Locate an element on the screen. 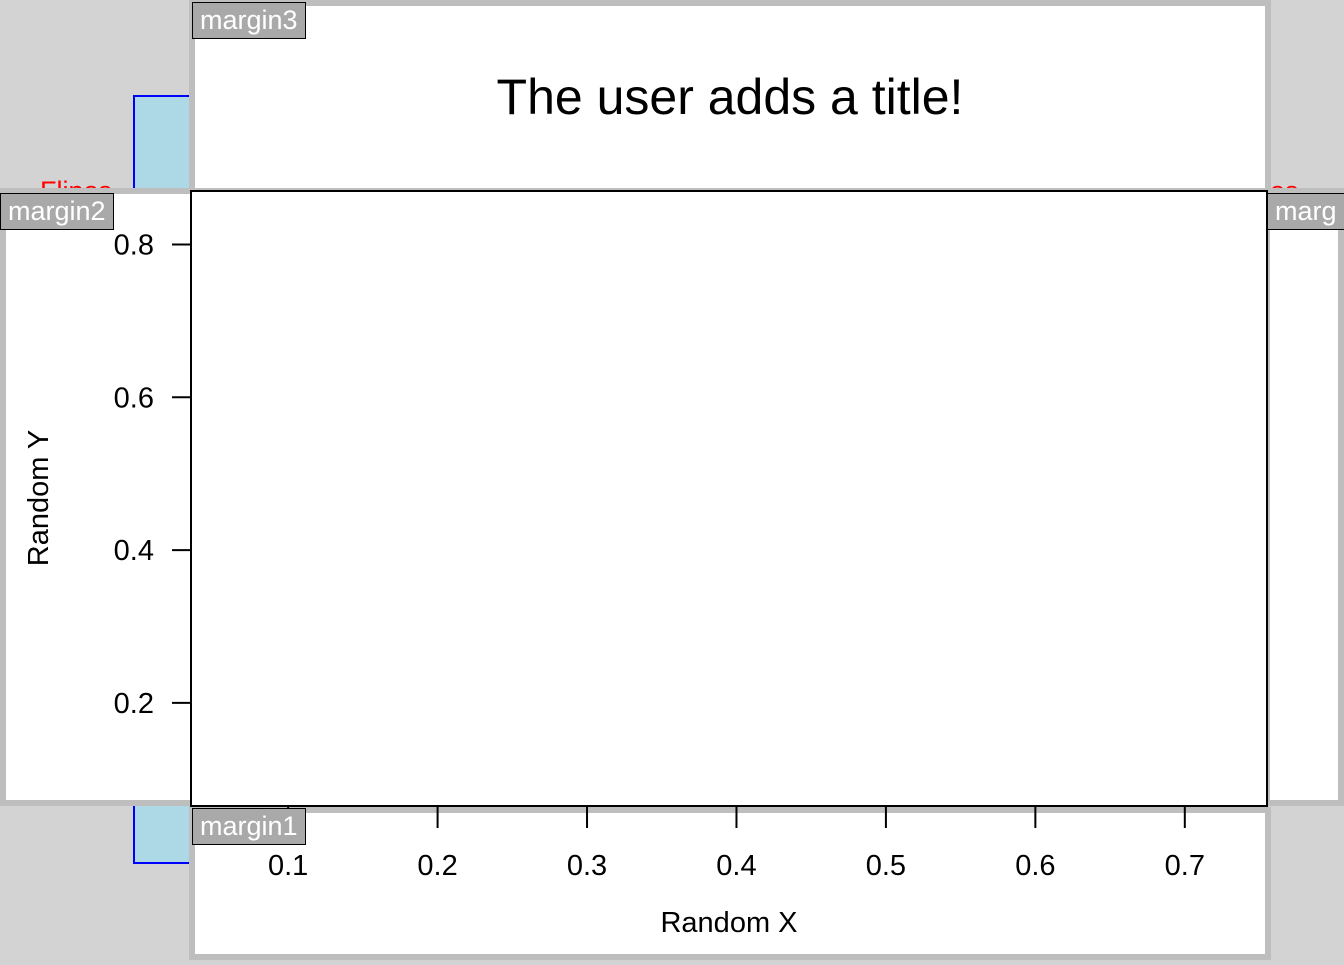  y-tick-label: 0.2 is located at coordinates (134, 704).